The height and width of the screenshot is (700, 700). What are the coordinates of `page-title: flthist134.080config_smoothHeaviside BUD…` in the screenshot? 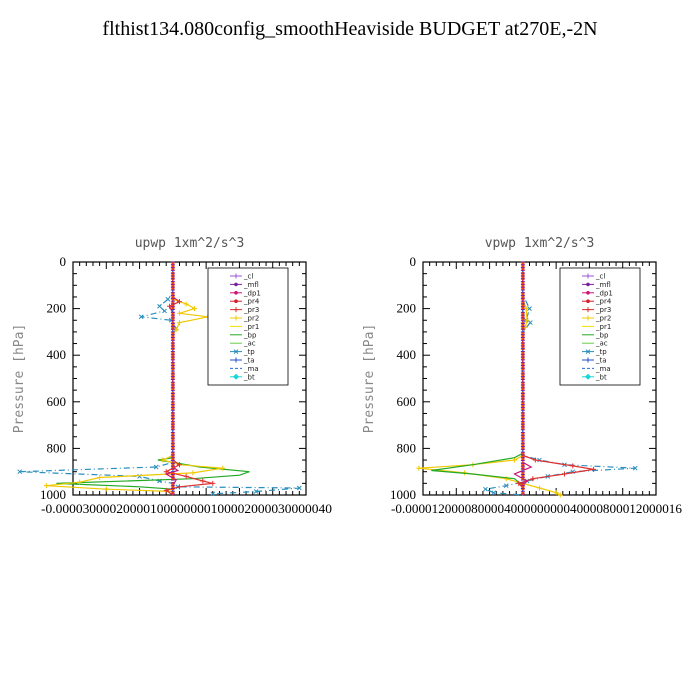 It's located at (350, 29).